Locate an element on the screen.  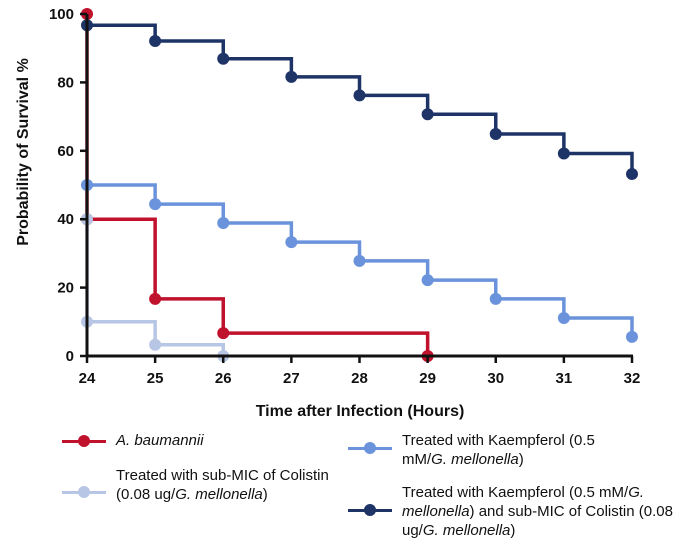
y-tick-label-2: 40 is located at coordinates (65, 219).